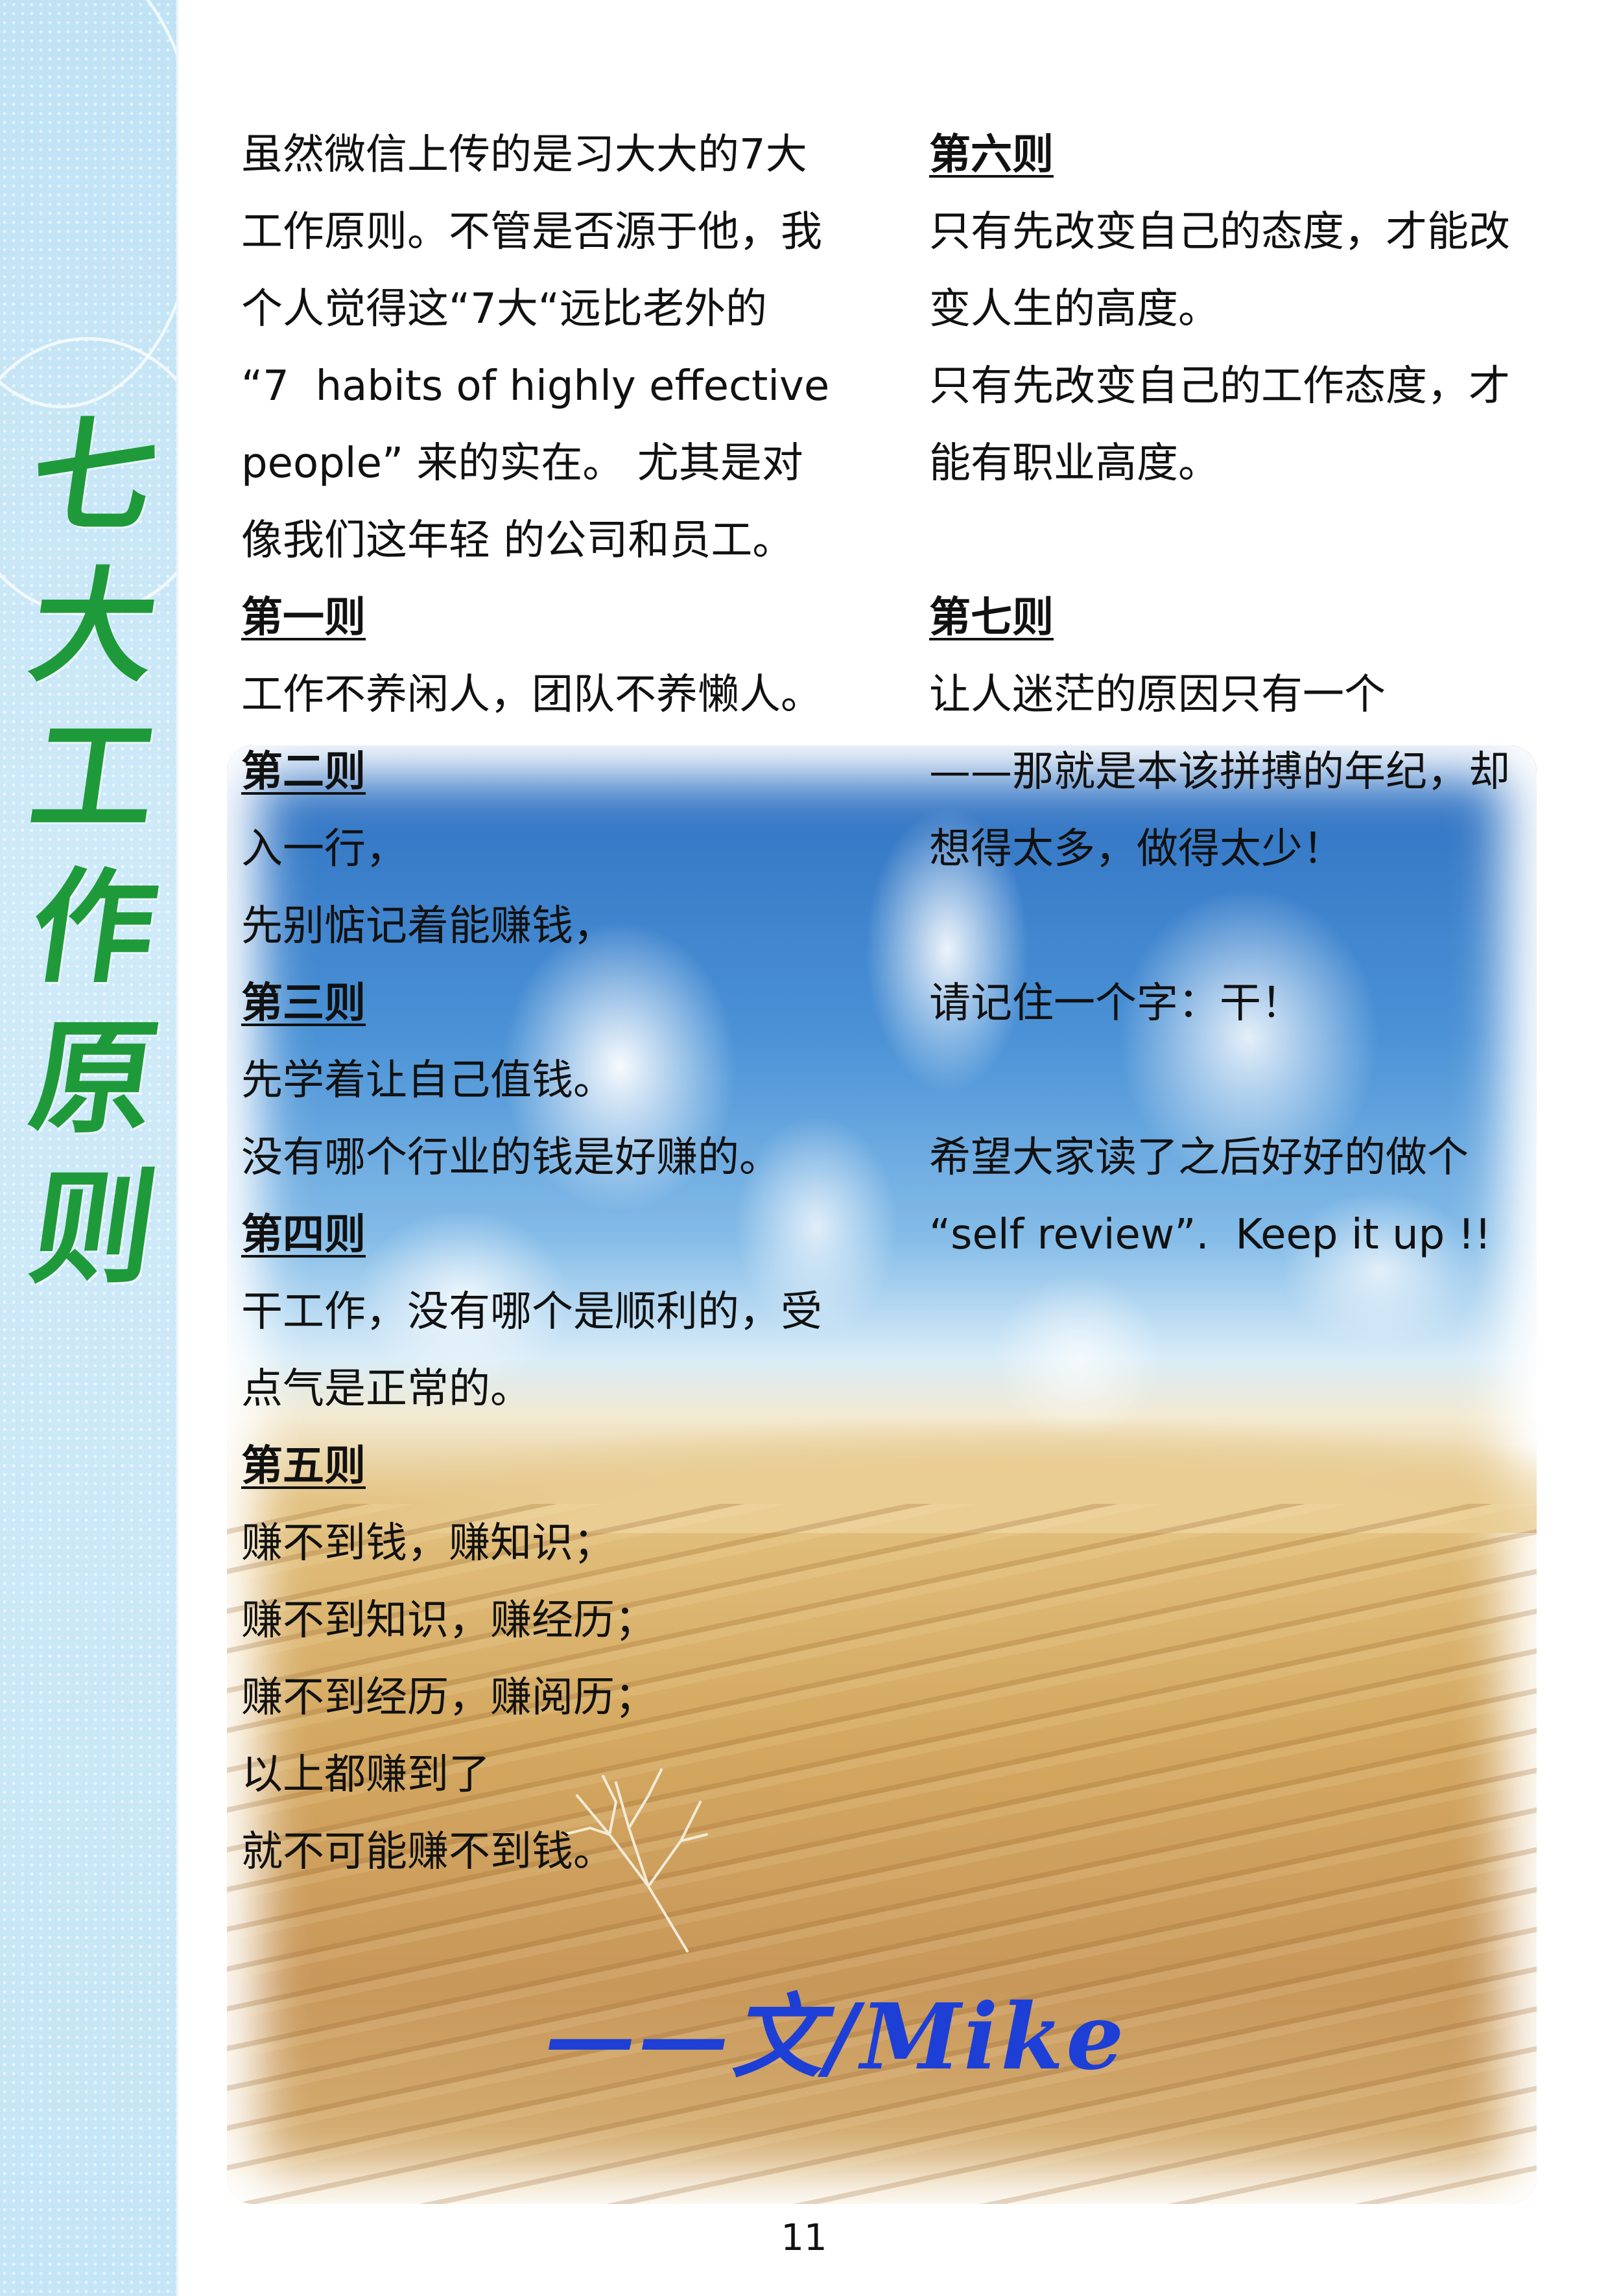  I want to click on section-heading: 第七则, so click(992, 618).